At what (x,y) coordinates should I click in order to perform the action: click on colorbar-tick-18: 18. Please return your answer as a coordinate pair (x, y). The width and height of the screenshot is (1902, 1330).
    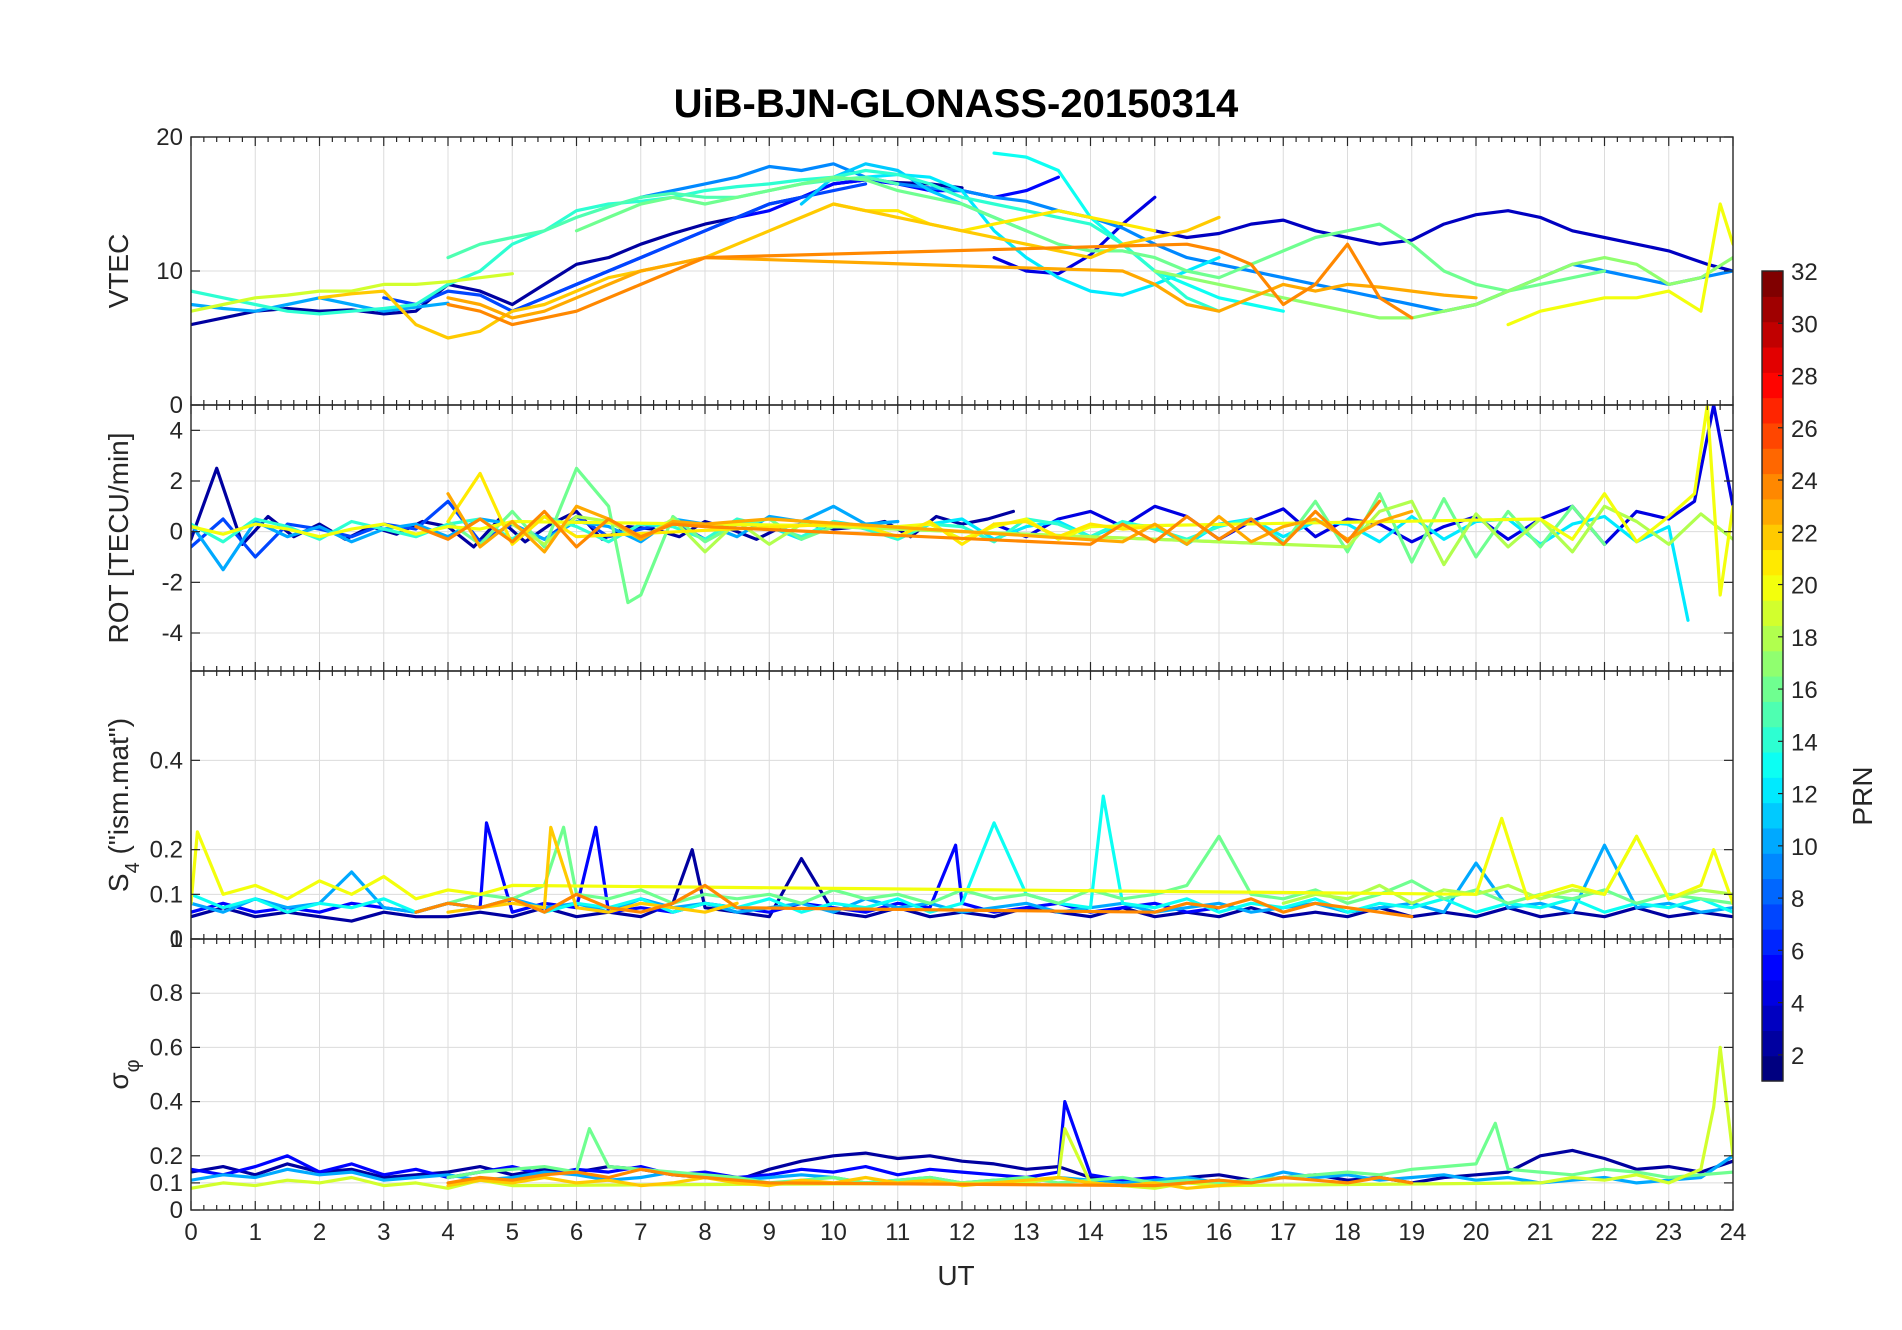
    Looking at the image, I should click on (1804, 638).